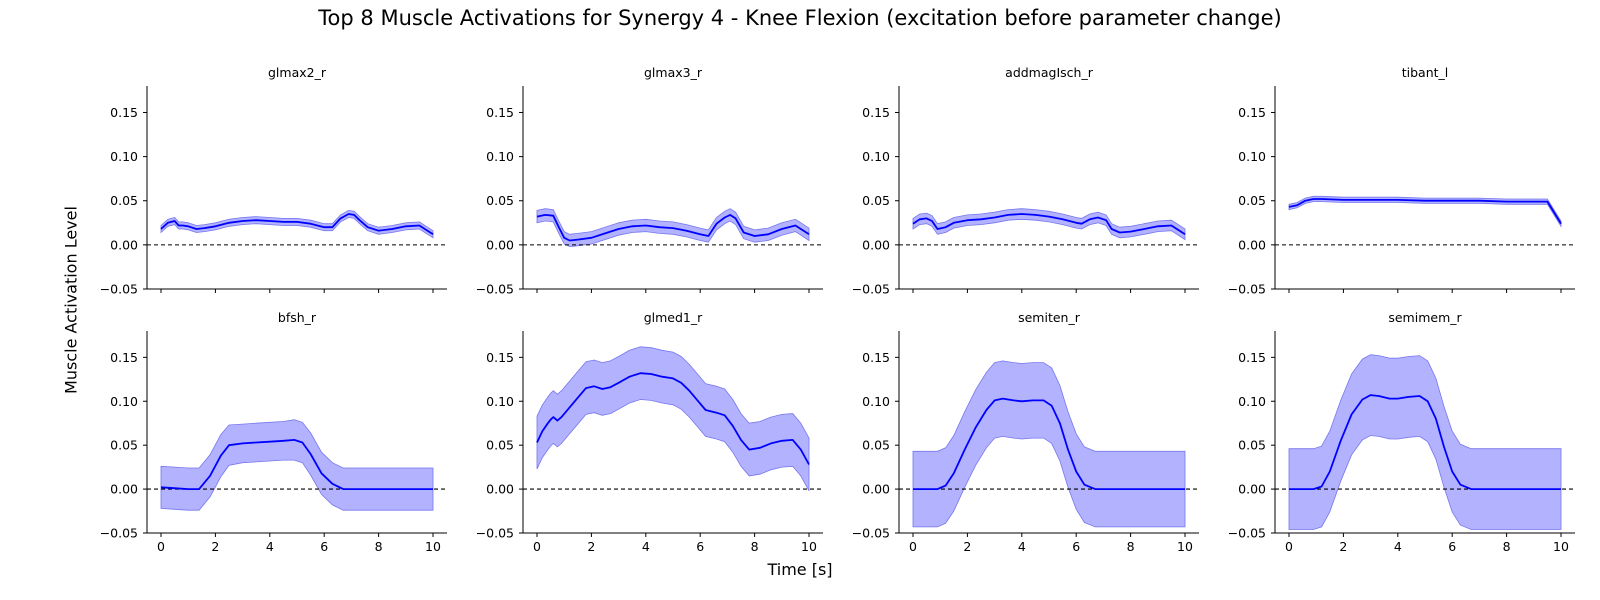  Describe the element at coordinates (673, 72) in the screenshot. I see `subplot-title: glmax3_r` at that location.